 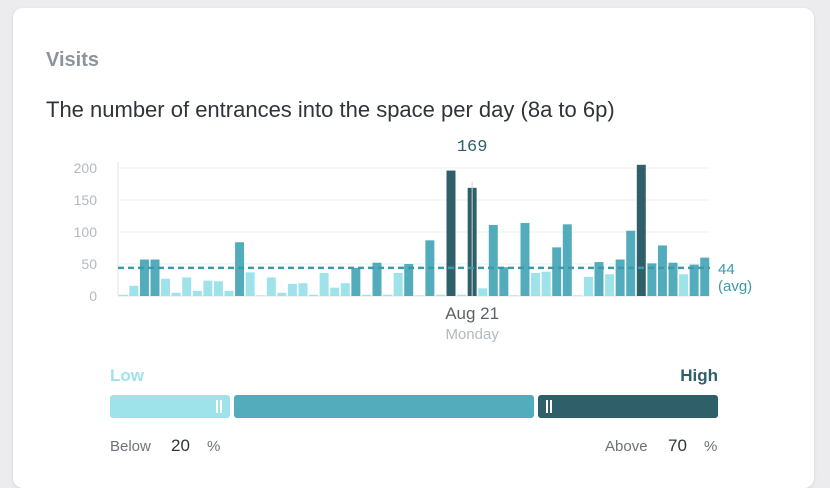 I want to click on card-title: Visits, so click(x=72, y=60).